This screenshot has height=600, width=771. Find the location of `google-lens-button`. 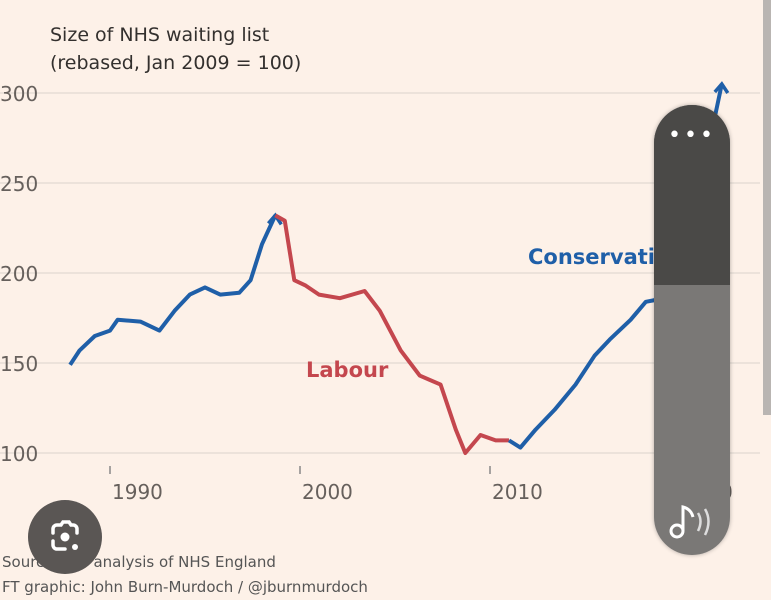

google-lens-button is located at coordinates (65, 537).